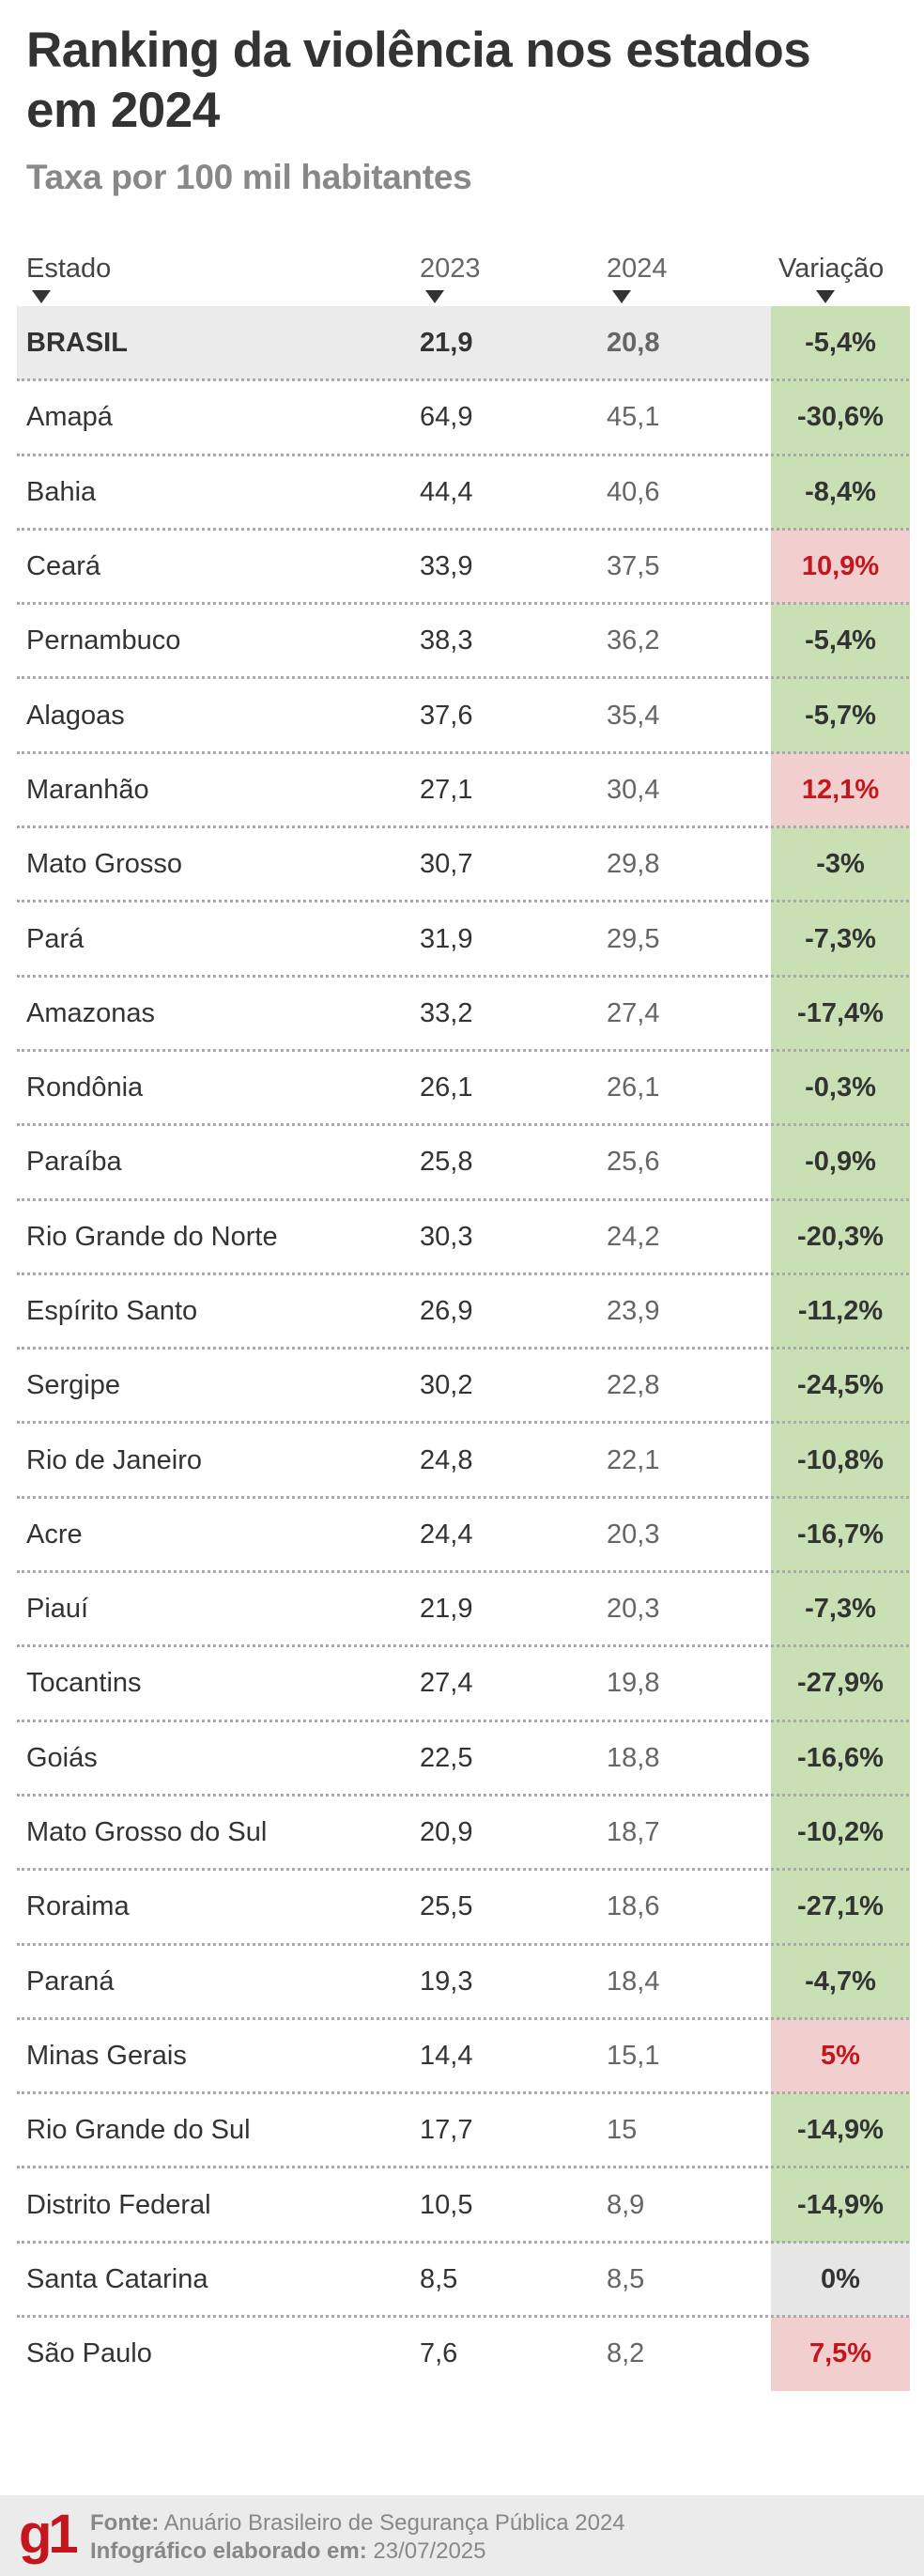 This screenshot has width=924, height=2576. I want to click on table-row: Distrito Federal 10,5 8,9 -14,9%, so click(463, 2205).